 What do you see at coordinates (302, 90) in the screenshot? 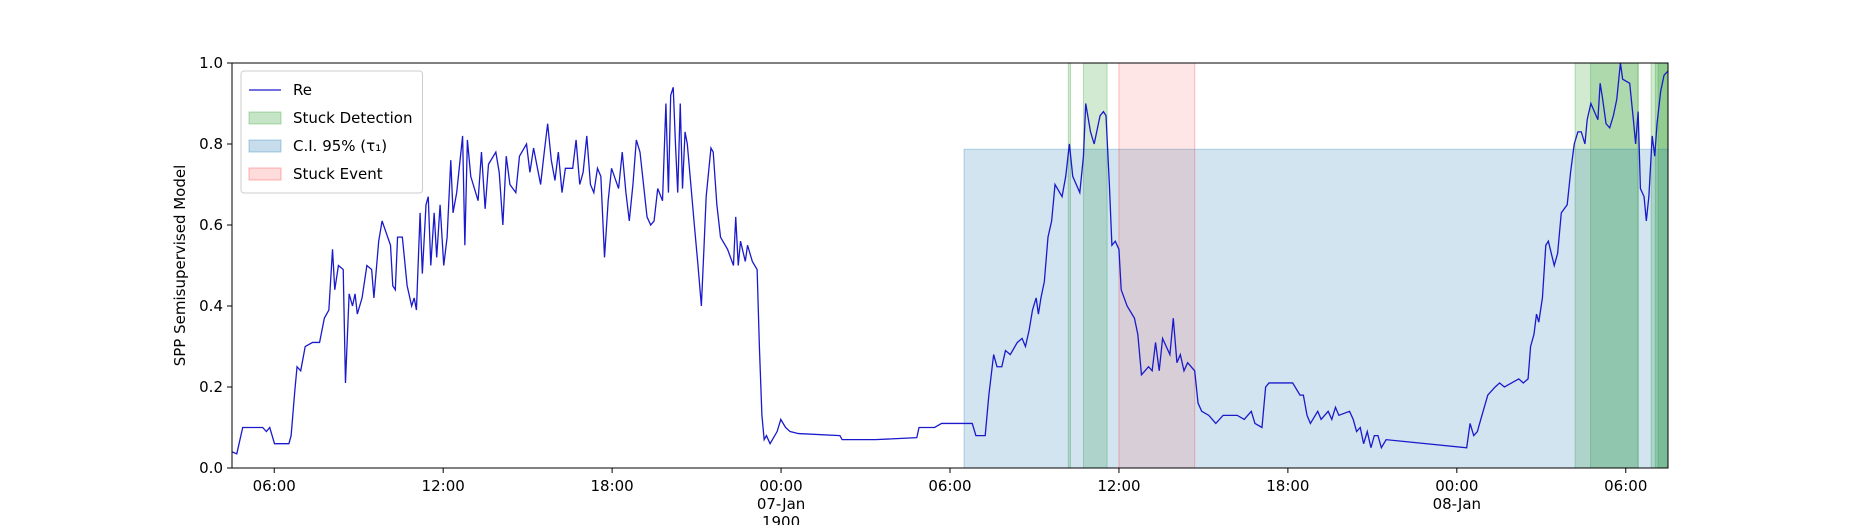
I see `legend-label: Re` at bounding box center [302, 90].